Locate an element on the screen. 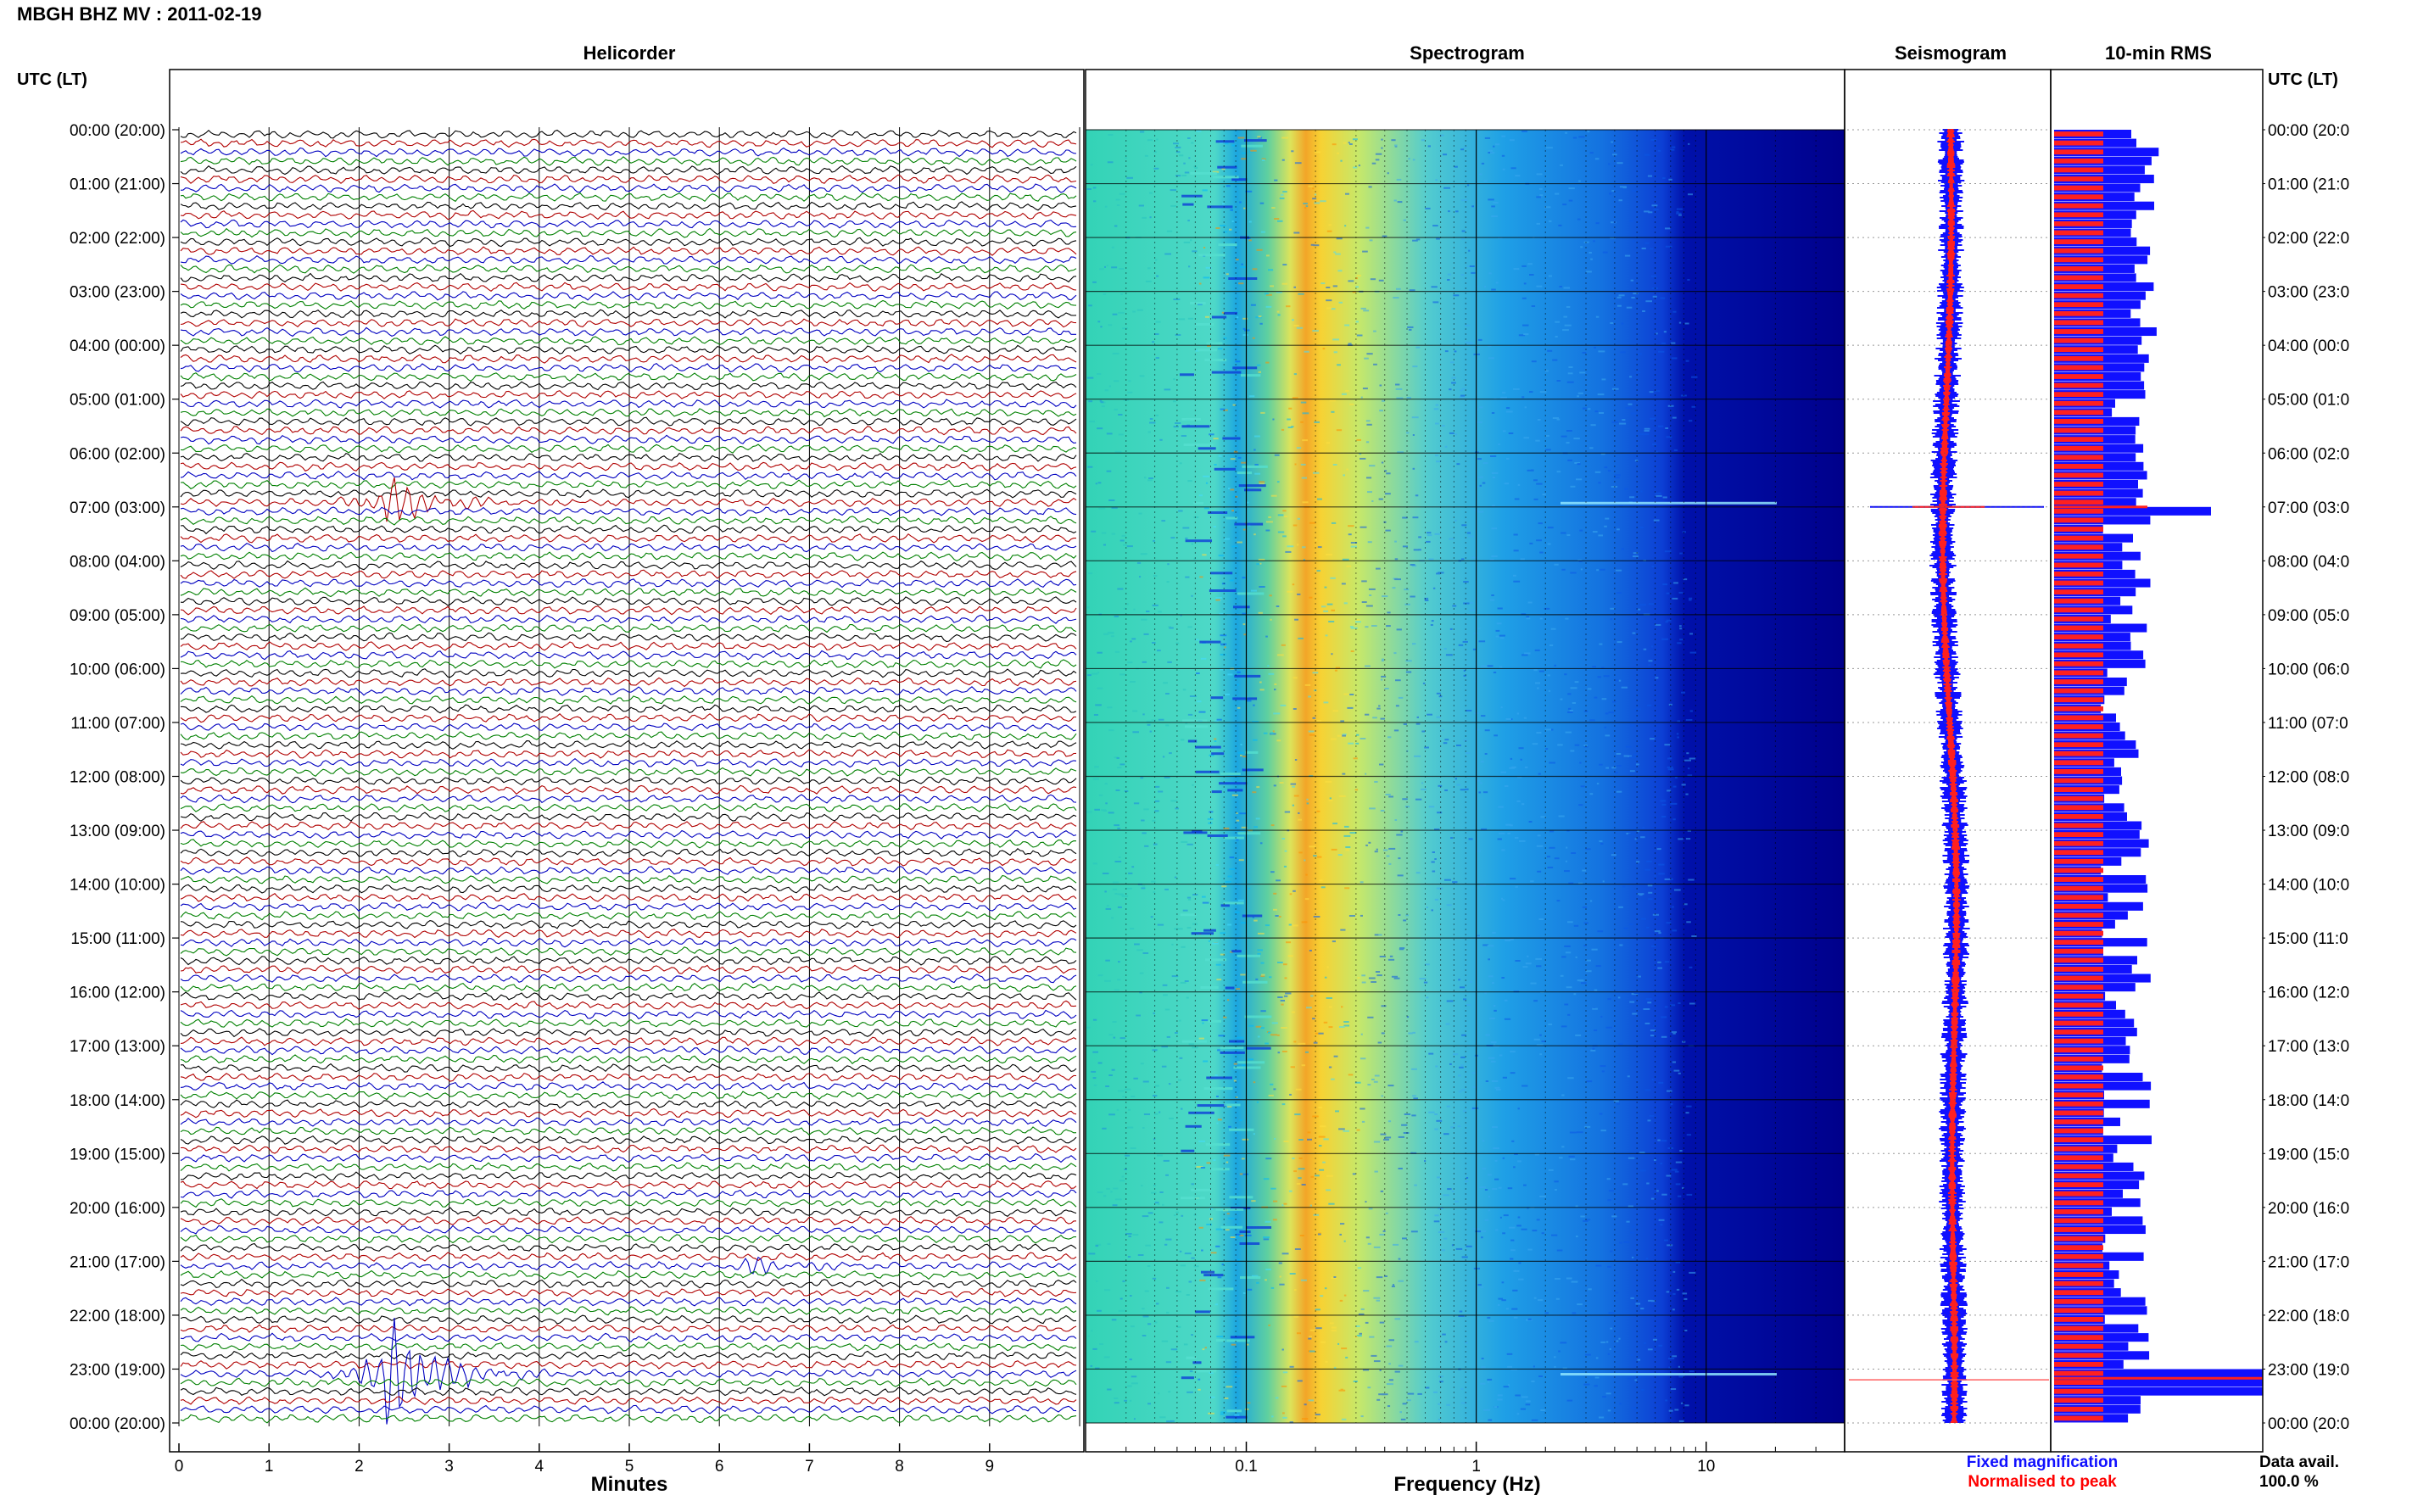 The width and height of the screenshot is (2412, 1512). time-label-right: 08:00 (04:0 is located at coordinates (2308, 562).